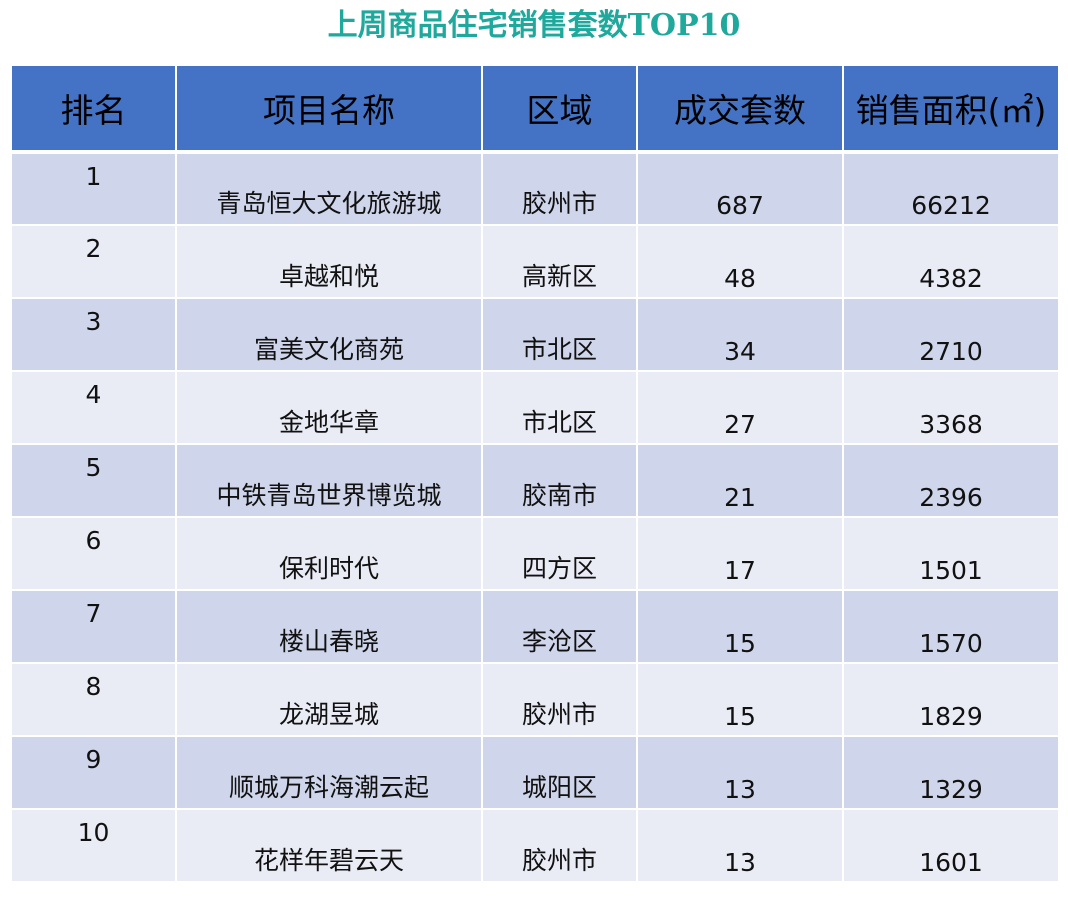 This screenshot has height=910, width=1068. What do you see at coordinates (950, 627) in the screenshot?
I see `cell-sales-area: 1570` at bounding box center [950, 627].